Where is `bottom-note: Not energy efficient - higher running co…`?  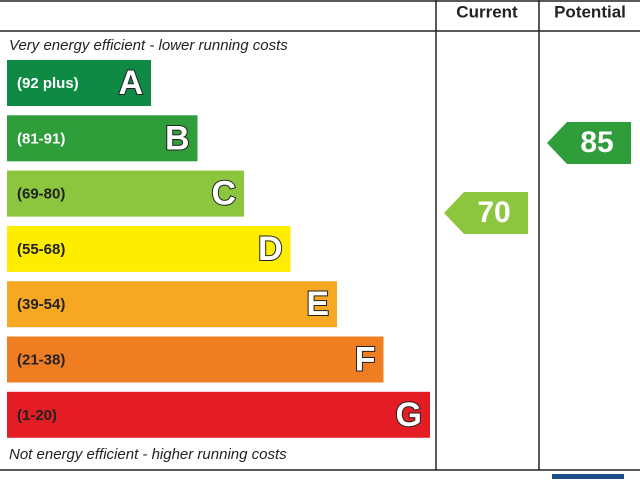
bottom-note: Not energy efficient - higher running co… is located at coordinates (148, 454).